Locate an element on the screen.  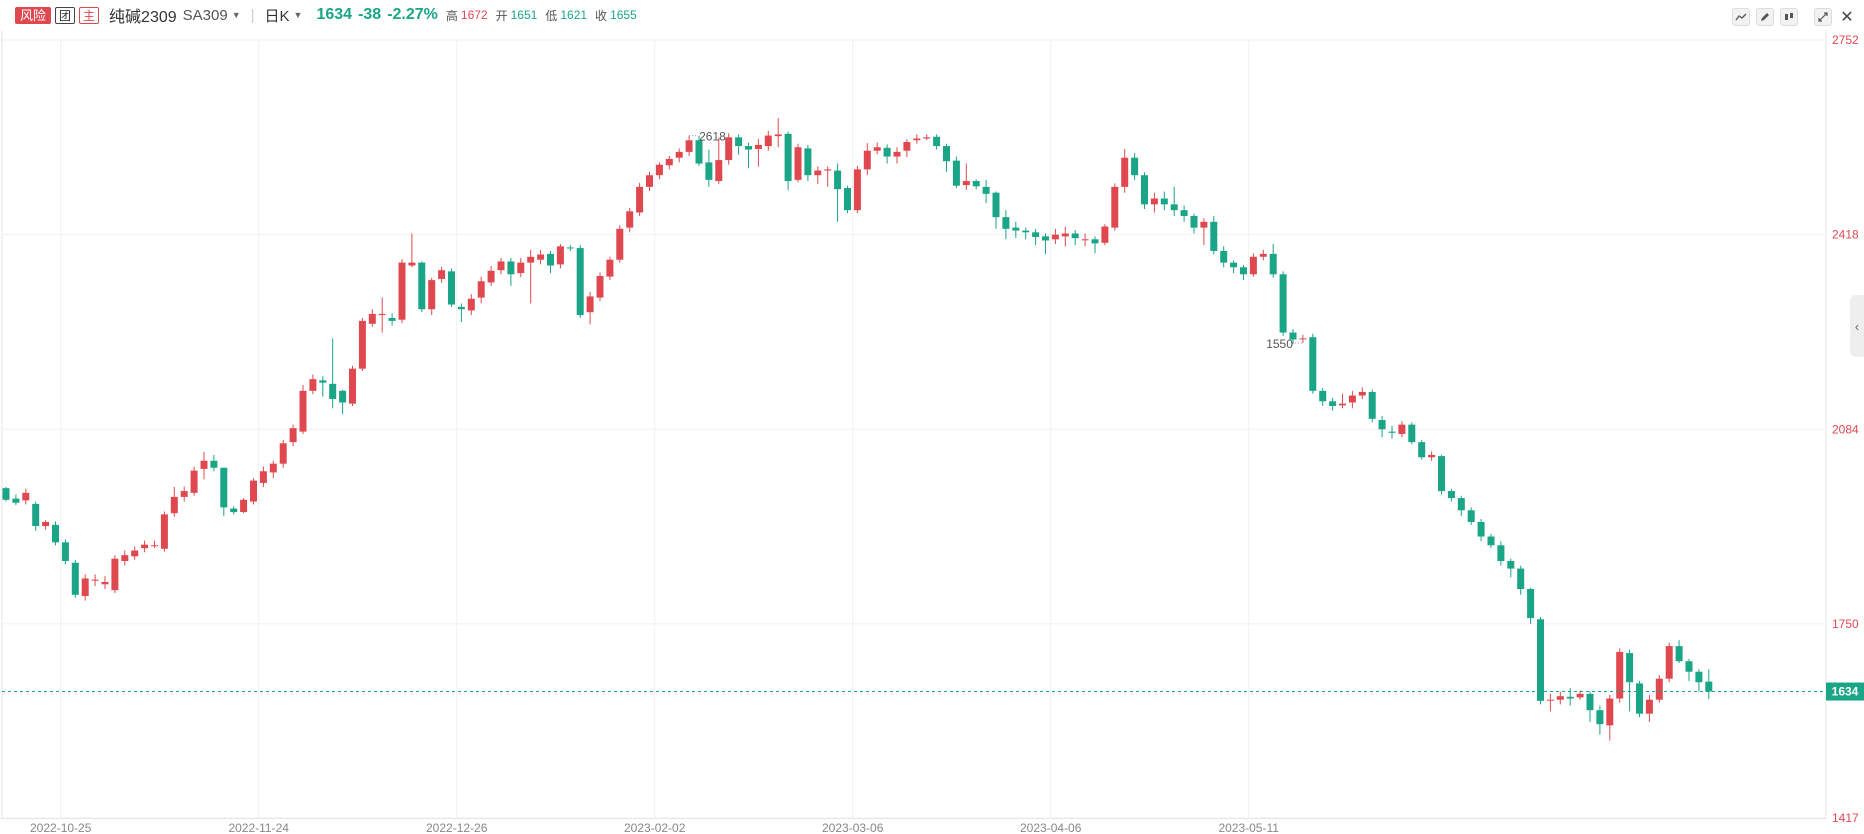
current-price-label: 1634 is located at coordinates (1845, 692).